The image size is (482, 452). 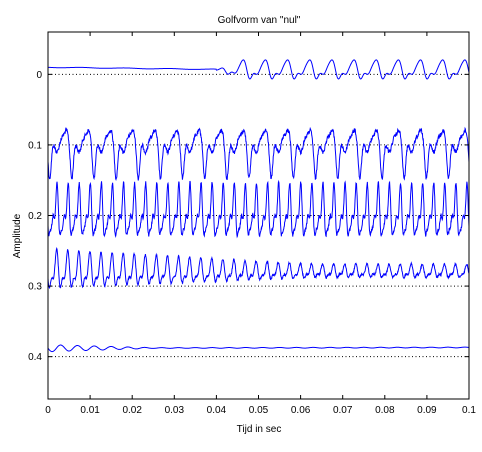 I want to click on x-tick-label-1: 0.01, so click(x=90, y=410).